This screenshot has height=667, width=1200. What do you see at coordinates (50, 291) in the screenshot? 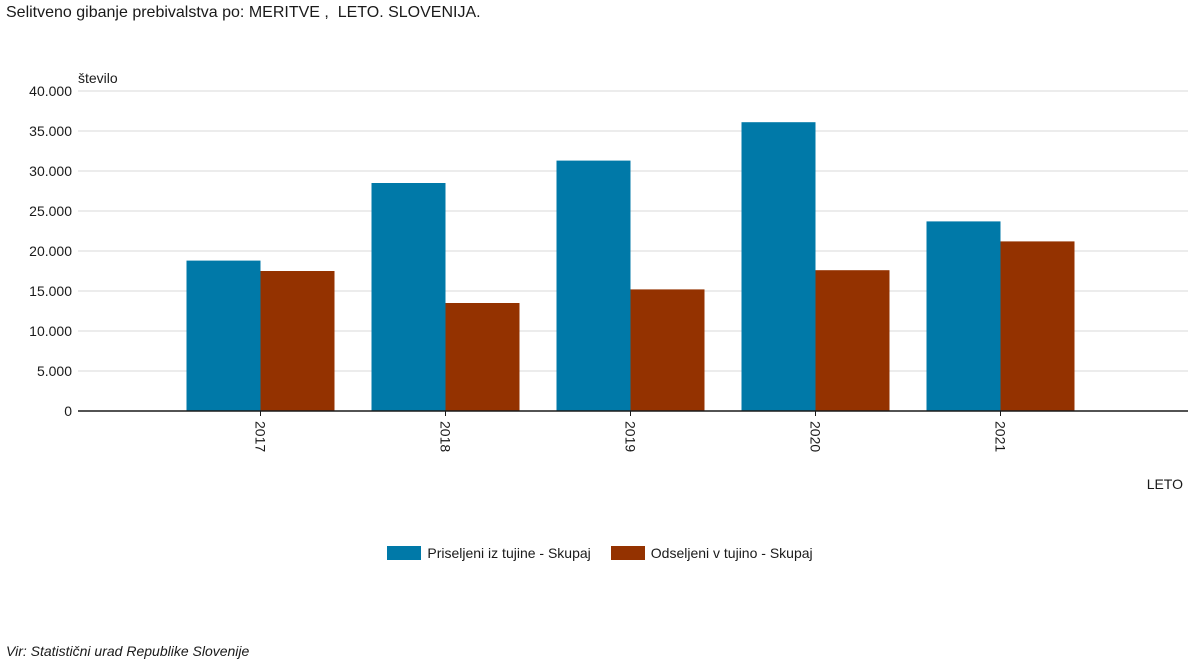
I see `y-tick-label: 15.000` at bounding box center [50, 291].